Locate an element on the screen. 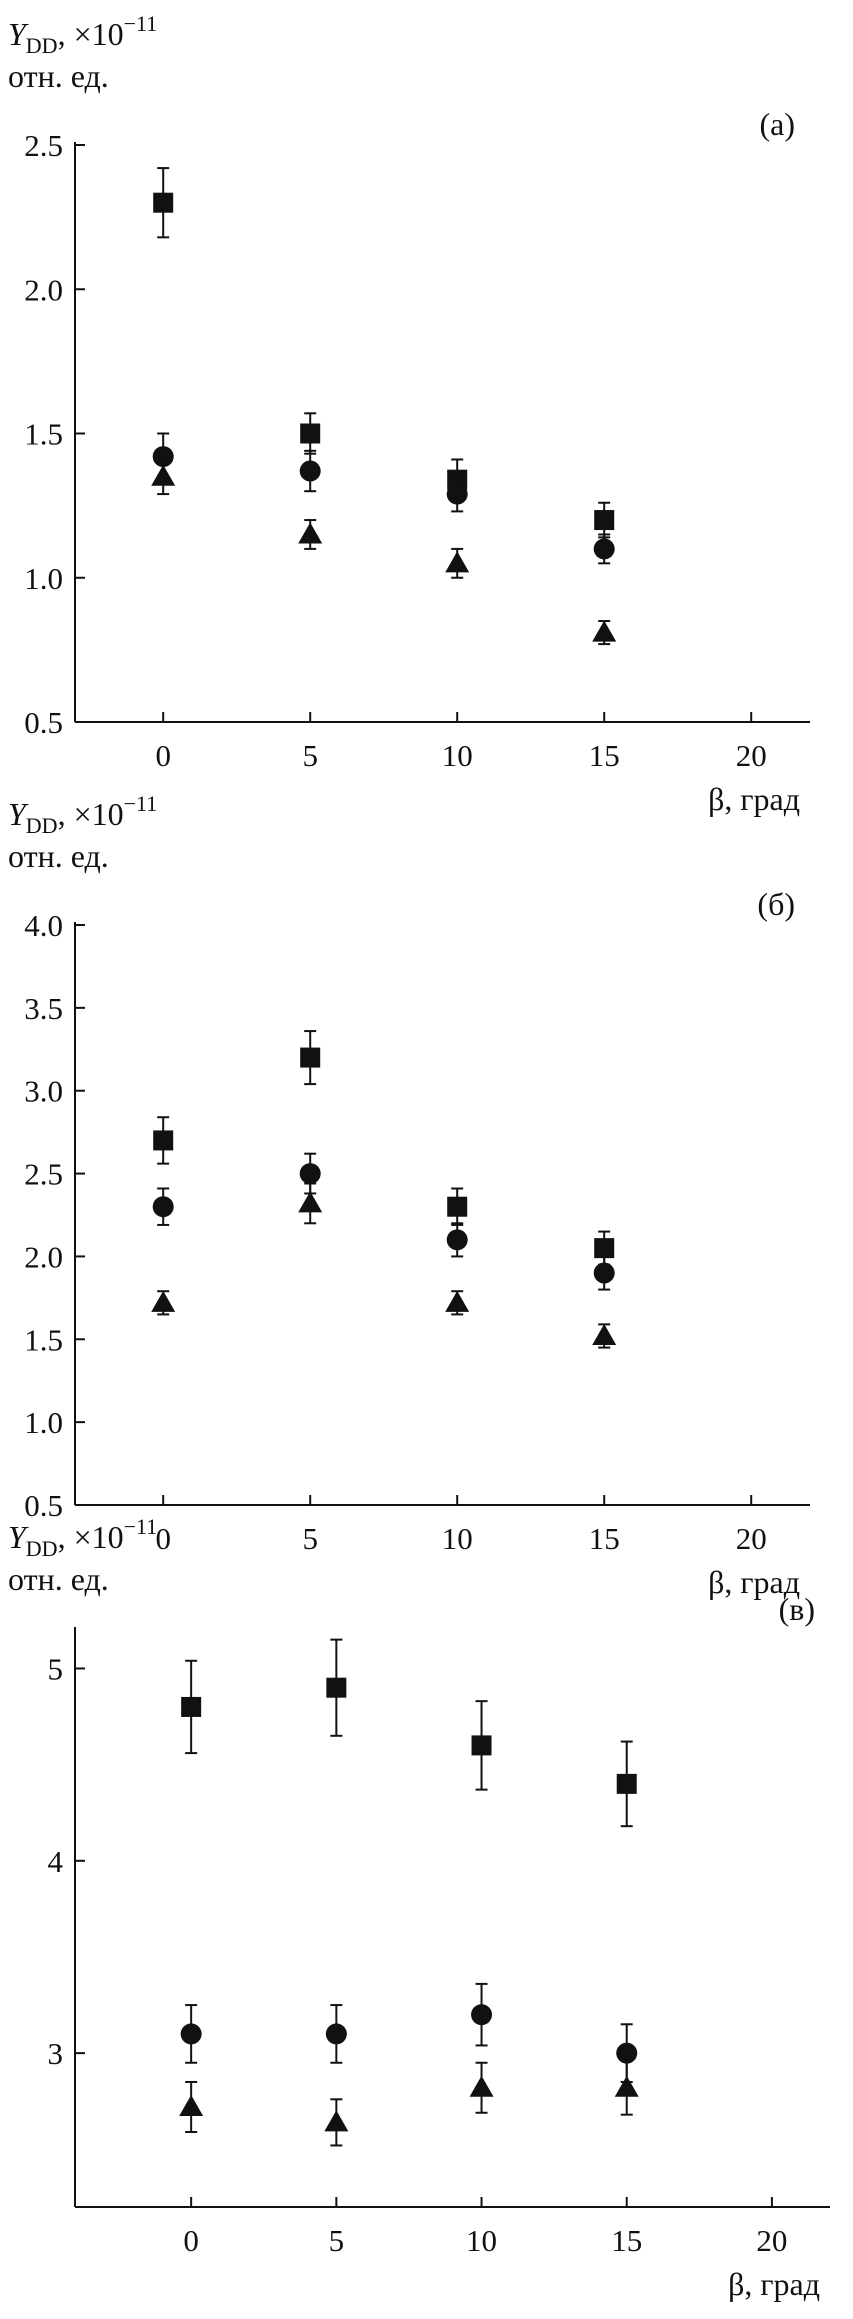  y-tick-label: 4.0 is located at coordinates (43, 925).